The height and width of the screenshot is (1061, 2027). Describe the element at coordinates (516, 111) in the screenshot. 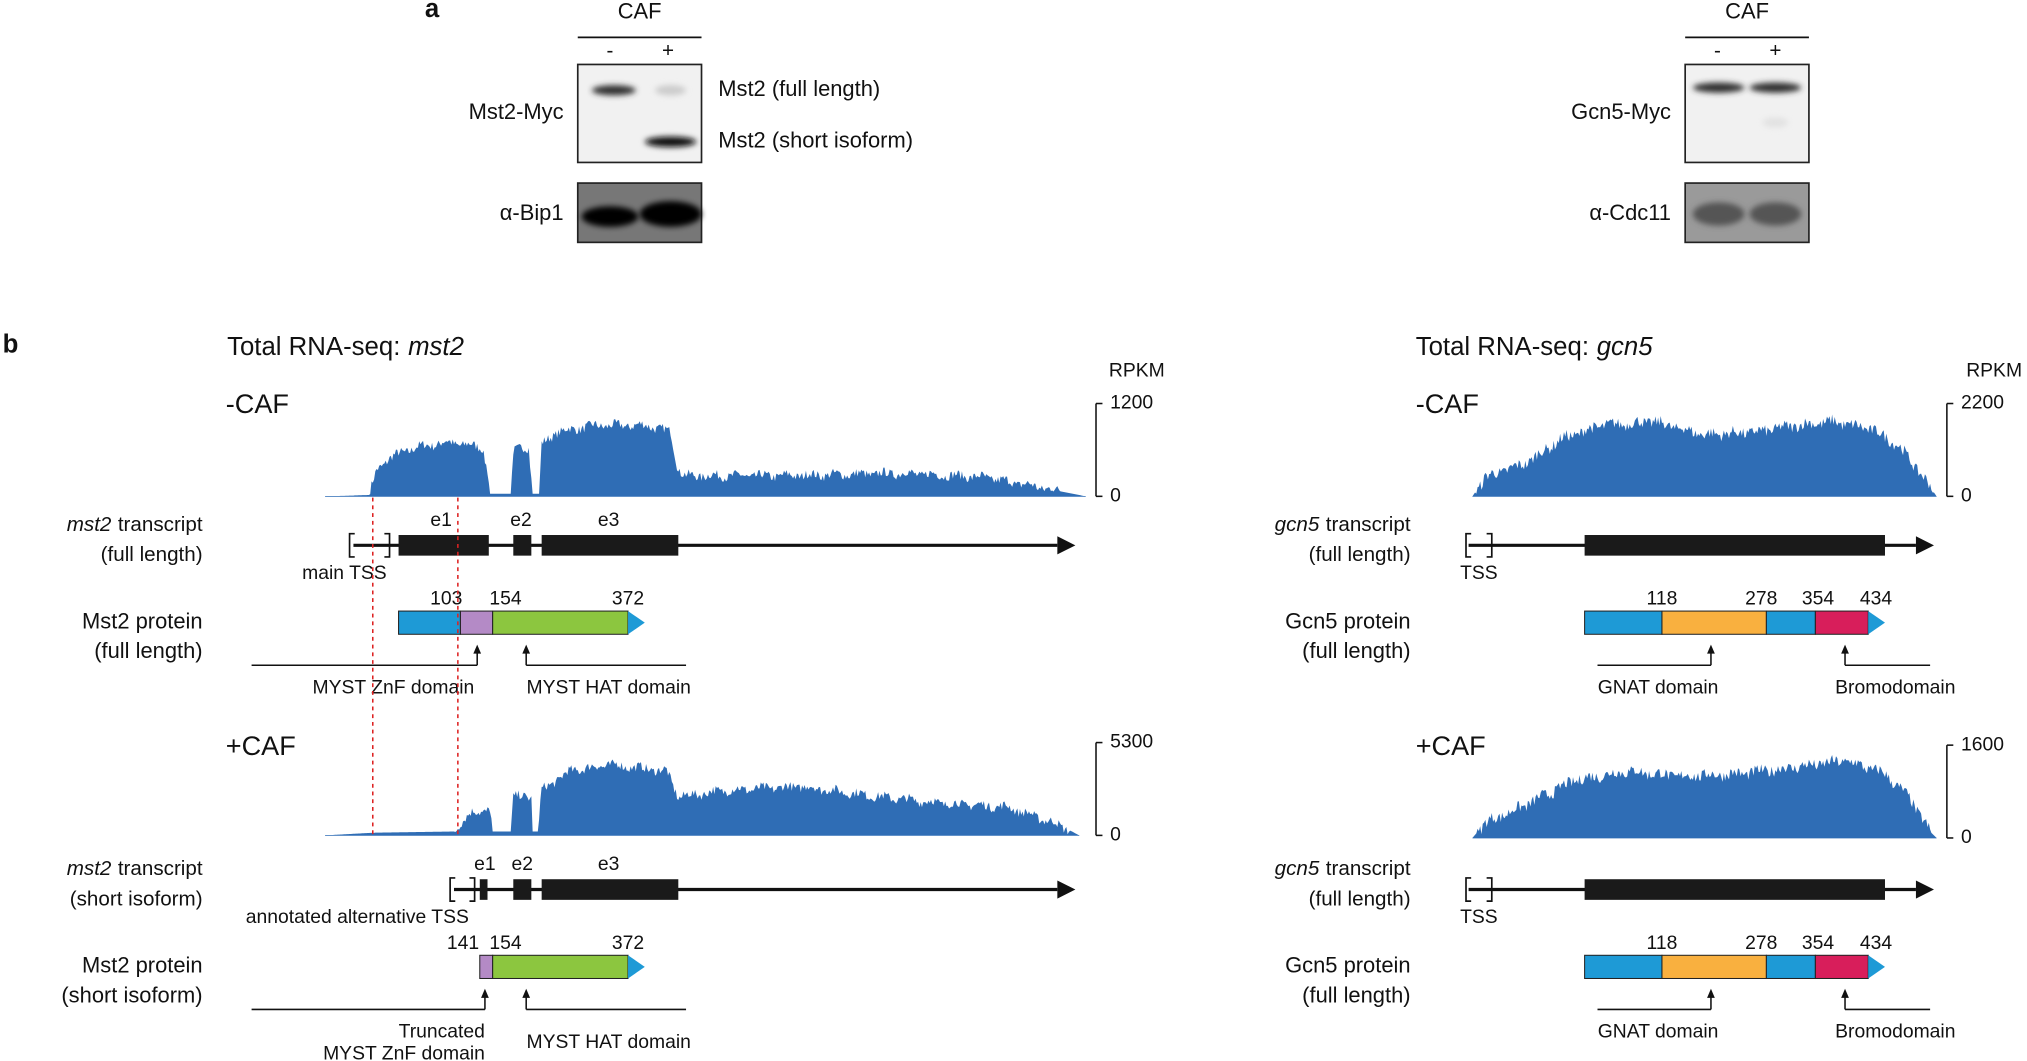

I see `blot-label: Mst2-Myc` at that location.